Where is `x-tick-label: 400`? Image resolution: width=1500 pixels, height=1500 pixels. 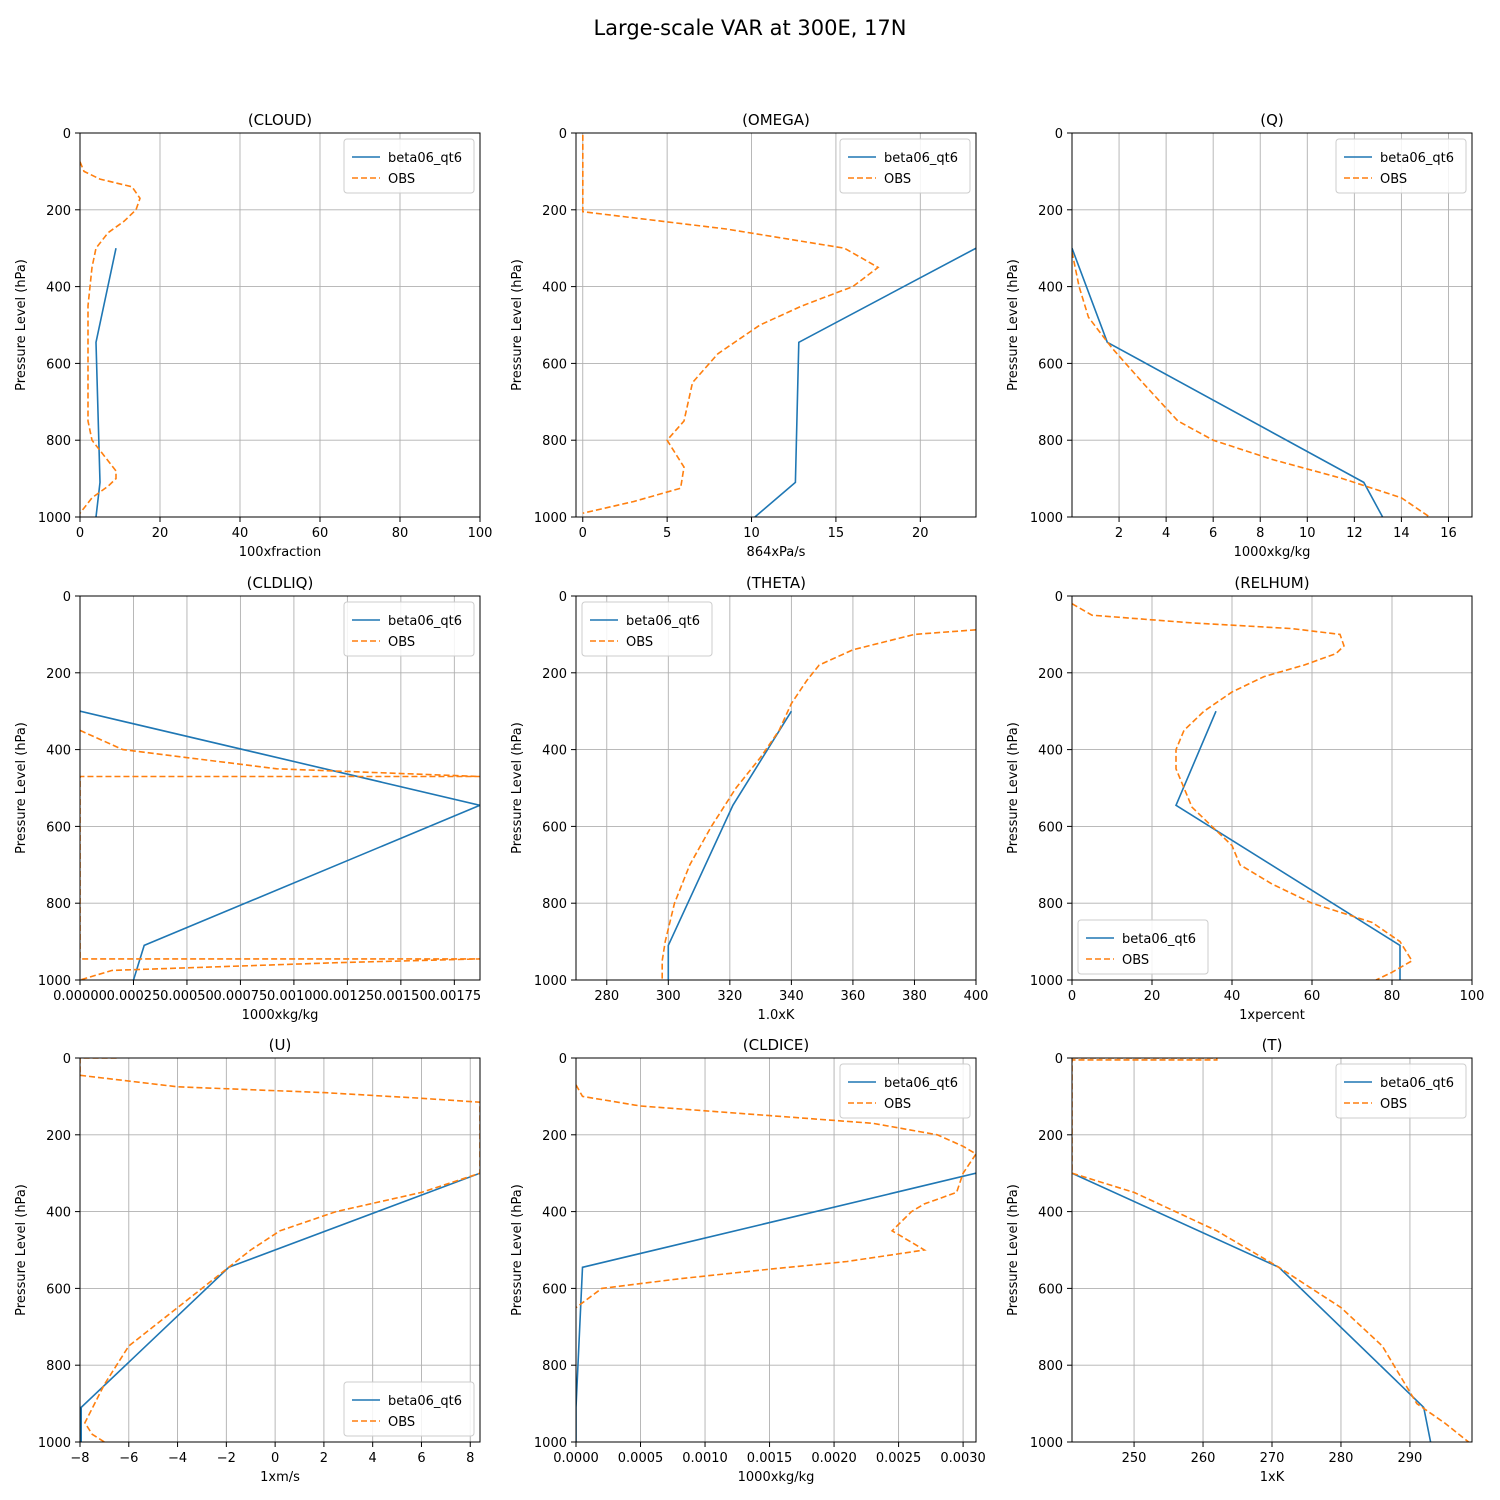
x-tick-label: 400 is located at coordinates (976, 996).